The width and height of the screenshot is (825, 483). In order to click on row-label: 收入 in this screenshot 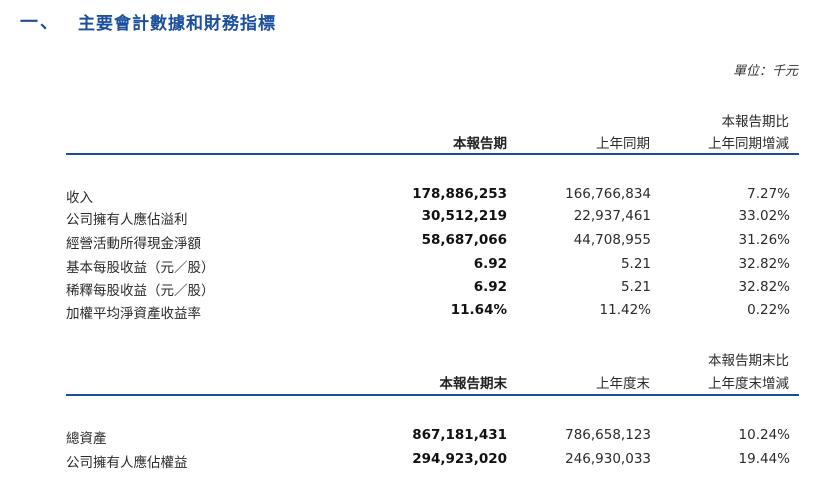, I will do `click(79, 198)`.